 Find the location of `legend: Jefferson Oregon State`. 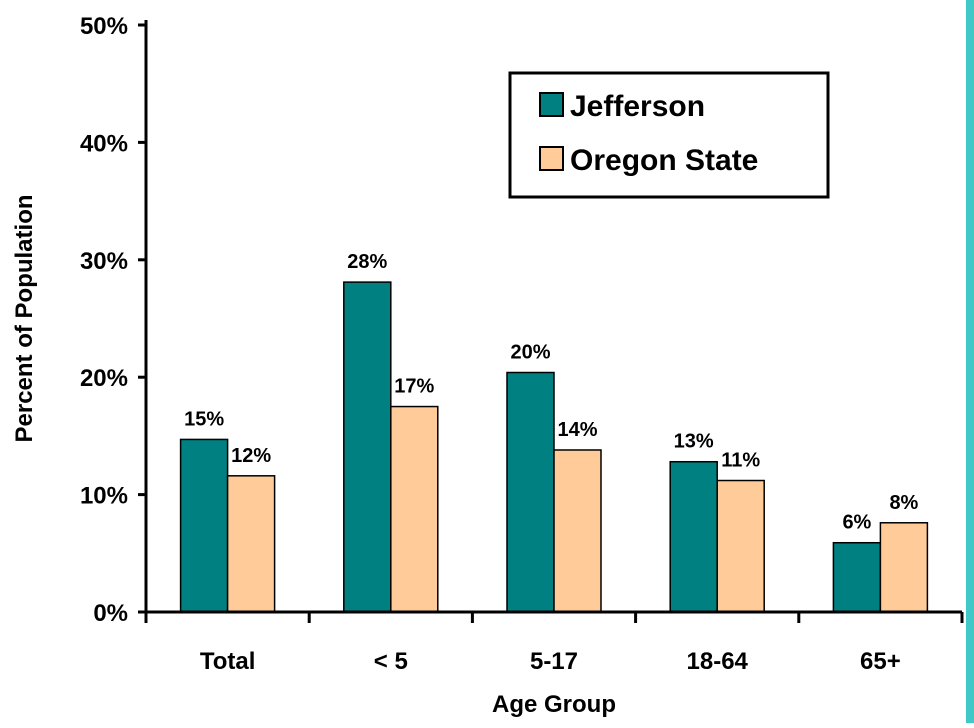

legend: Jefferson Oregon State is located at coordinates (669, 135).